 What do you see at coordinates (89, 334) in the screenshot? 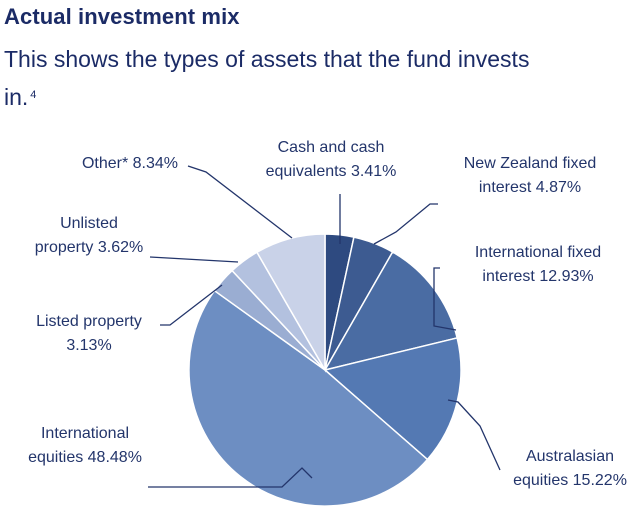
I see `slice-label-listed-property: Listed property 3.13%` at bounding box center [89, 334].